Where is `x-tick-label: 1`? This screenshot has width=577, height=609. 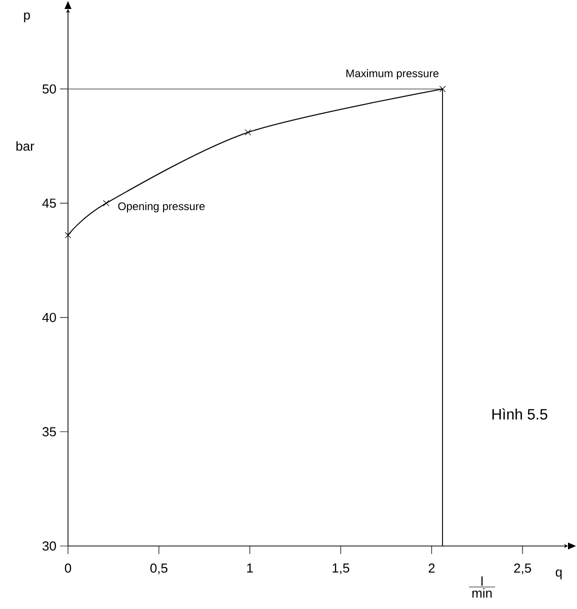 x-tick-label: 1 is located at coordinates (250, 568).